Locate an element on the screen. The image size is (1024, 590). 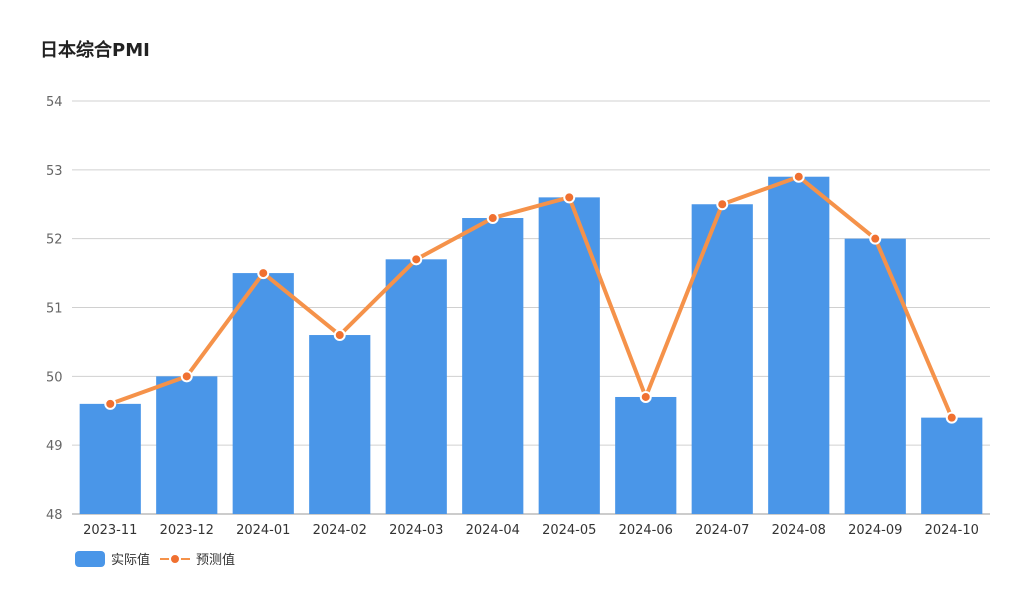
chart-title: 日本综合PMI is located at coordinates (95, 50).